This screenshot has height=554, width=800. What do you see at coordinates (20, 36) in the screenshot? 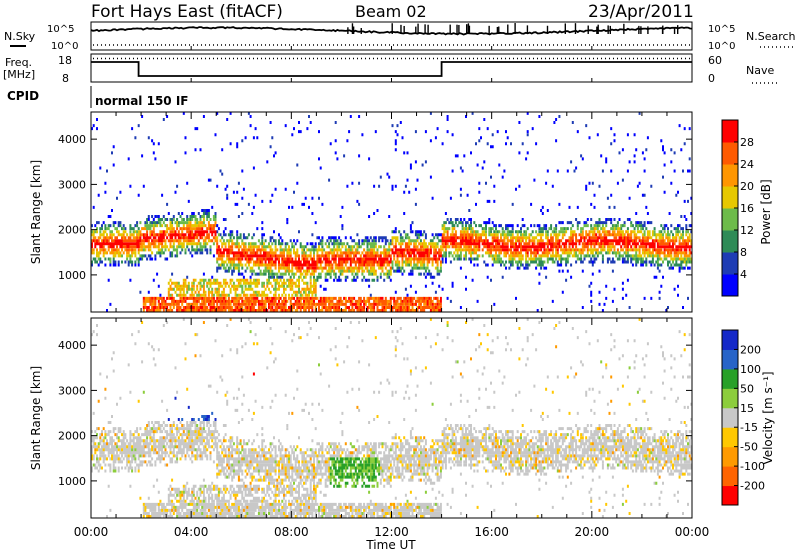
I see `nsky-label: N.Sky` at bounding box center [20, 36].